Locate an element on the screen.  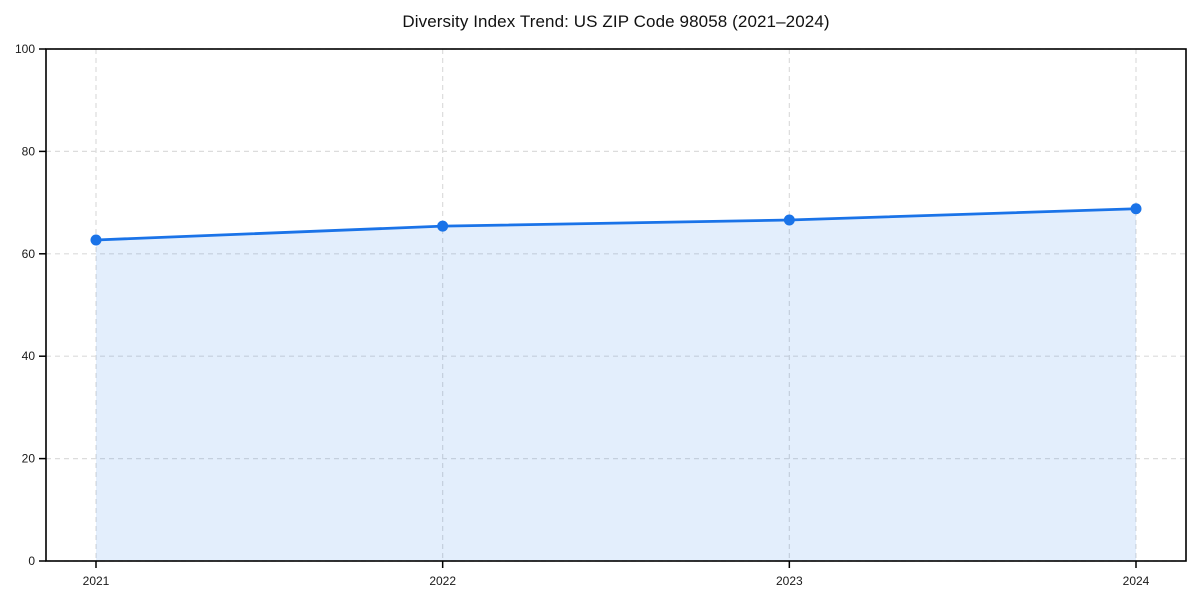
data-point-2022 is located at coordinates (443, 226).